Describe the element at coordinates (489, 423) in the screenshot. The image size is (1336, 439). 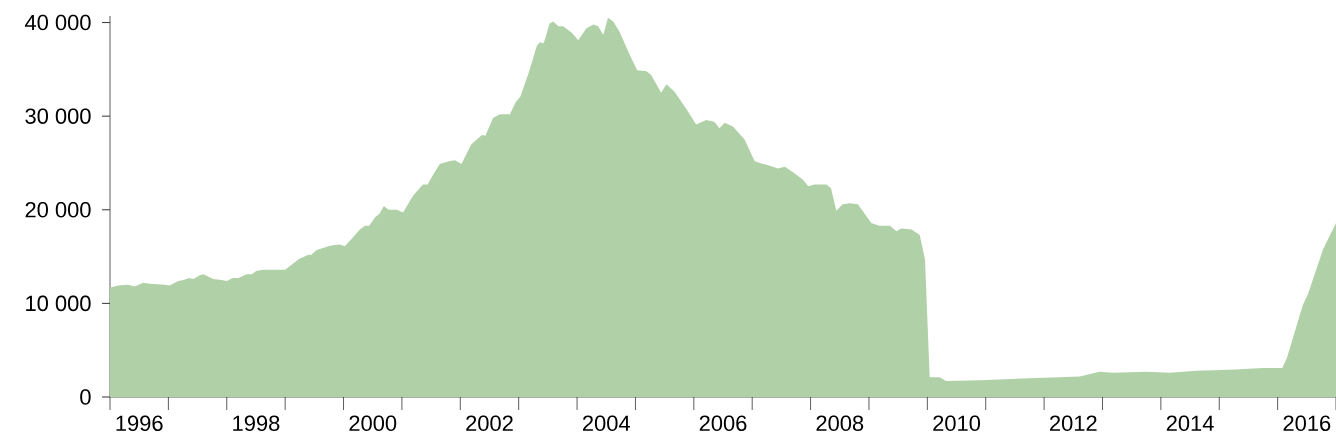
I see `x-tick-label: 2002` at that location.